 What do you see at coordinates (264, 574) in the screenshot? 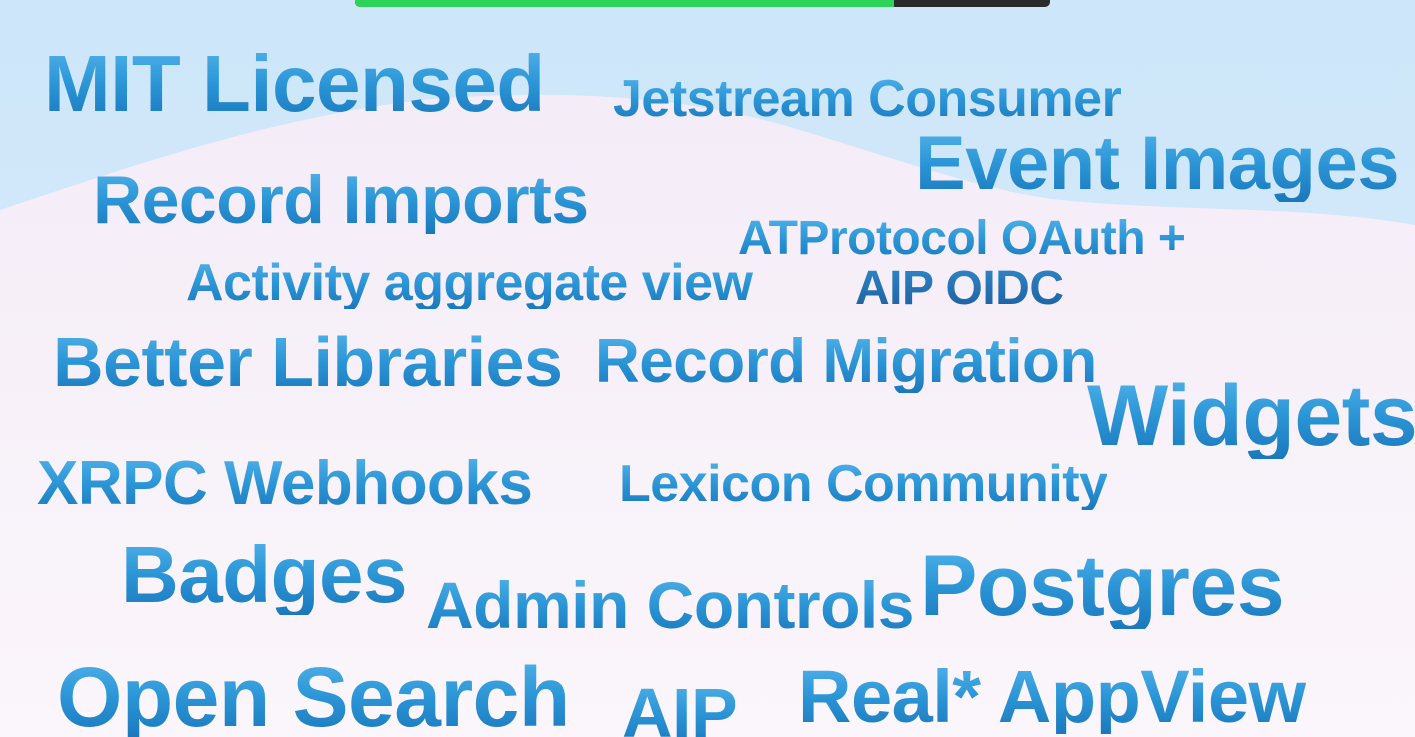
I see `word-badges: Badges` at bounding box center [264, 574].